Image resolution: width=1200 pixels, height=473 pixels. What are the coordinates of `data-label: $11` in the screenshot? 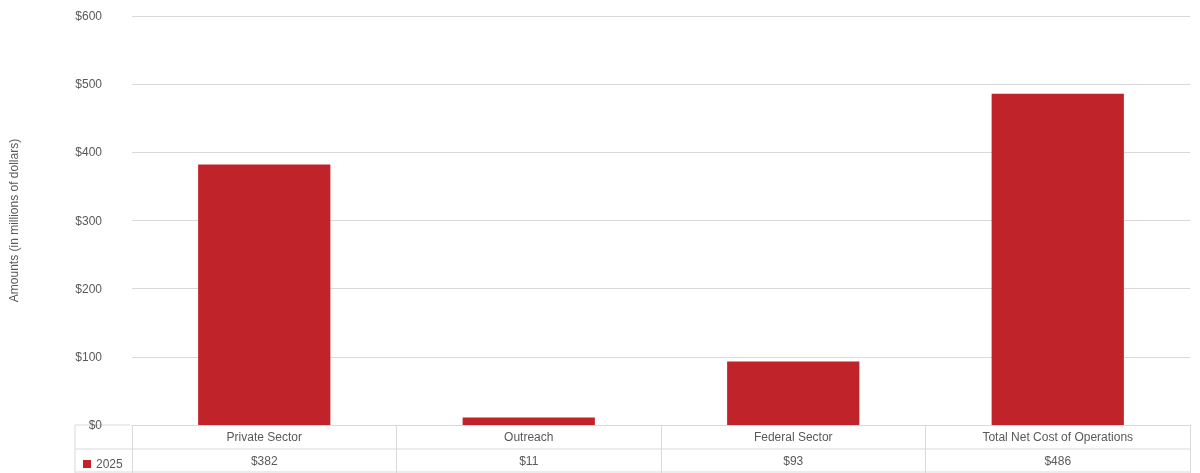 It's located at (529, 461).